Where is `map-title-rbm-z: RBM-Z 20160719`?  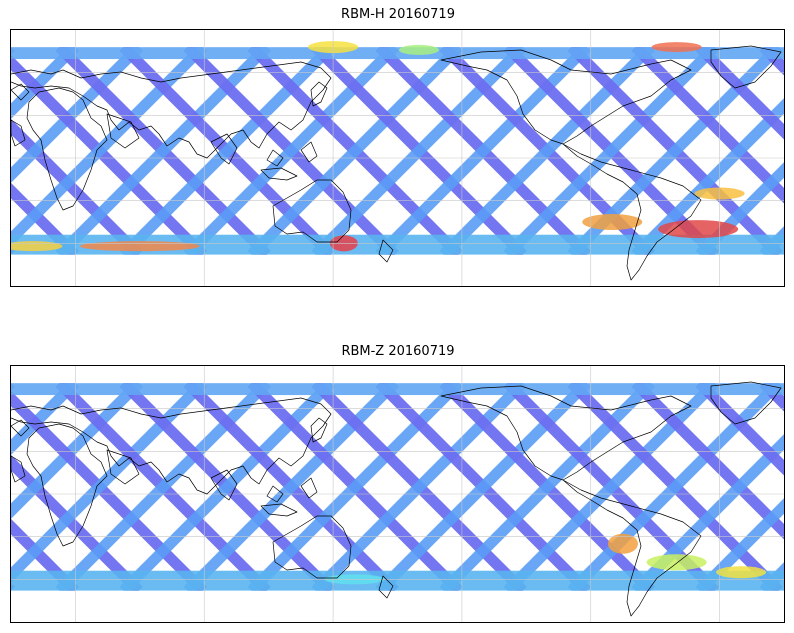 map-title-rbm-z: RBM-Z 20160719 is located at coordinates (398, 351).